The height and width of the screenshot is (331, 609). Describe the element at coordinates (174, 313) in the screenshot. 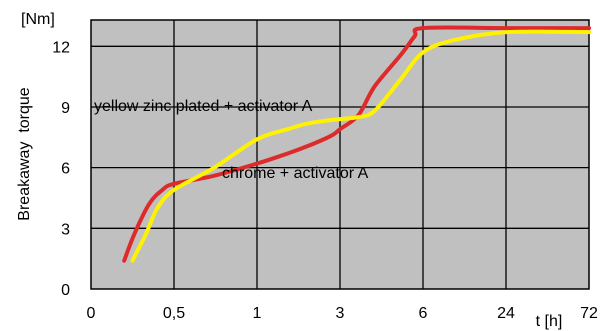

I see `x-tick-label: 0,5` at that location.